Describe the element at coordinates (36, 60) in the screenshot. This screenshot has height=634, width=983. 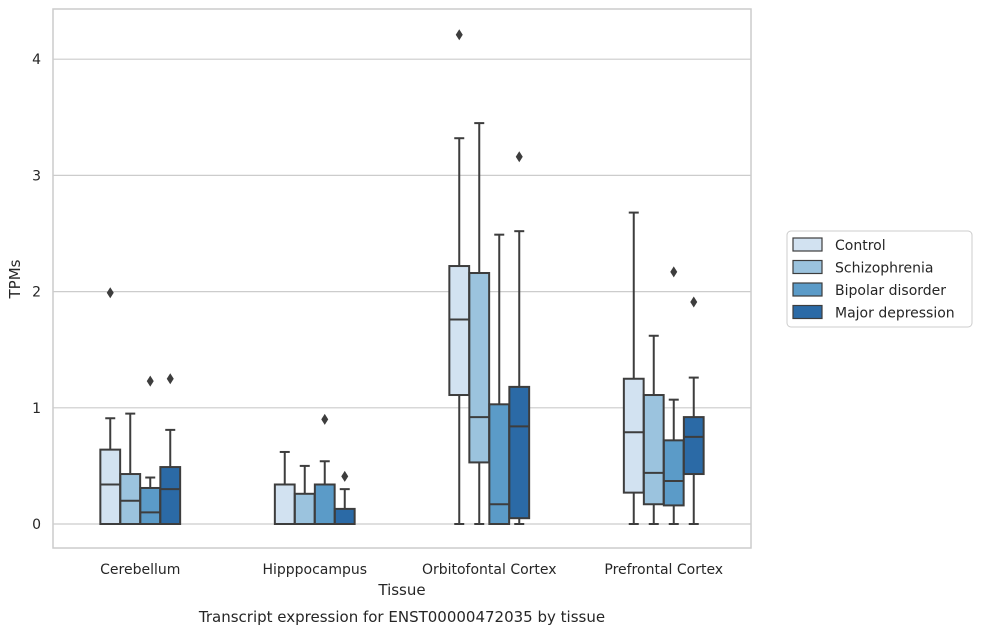
I see `y-tick-label: 4` at that location.